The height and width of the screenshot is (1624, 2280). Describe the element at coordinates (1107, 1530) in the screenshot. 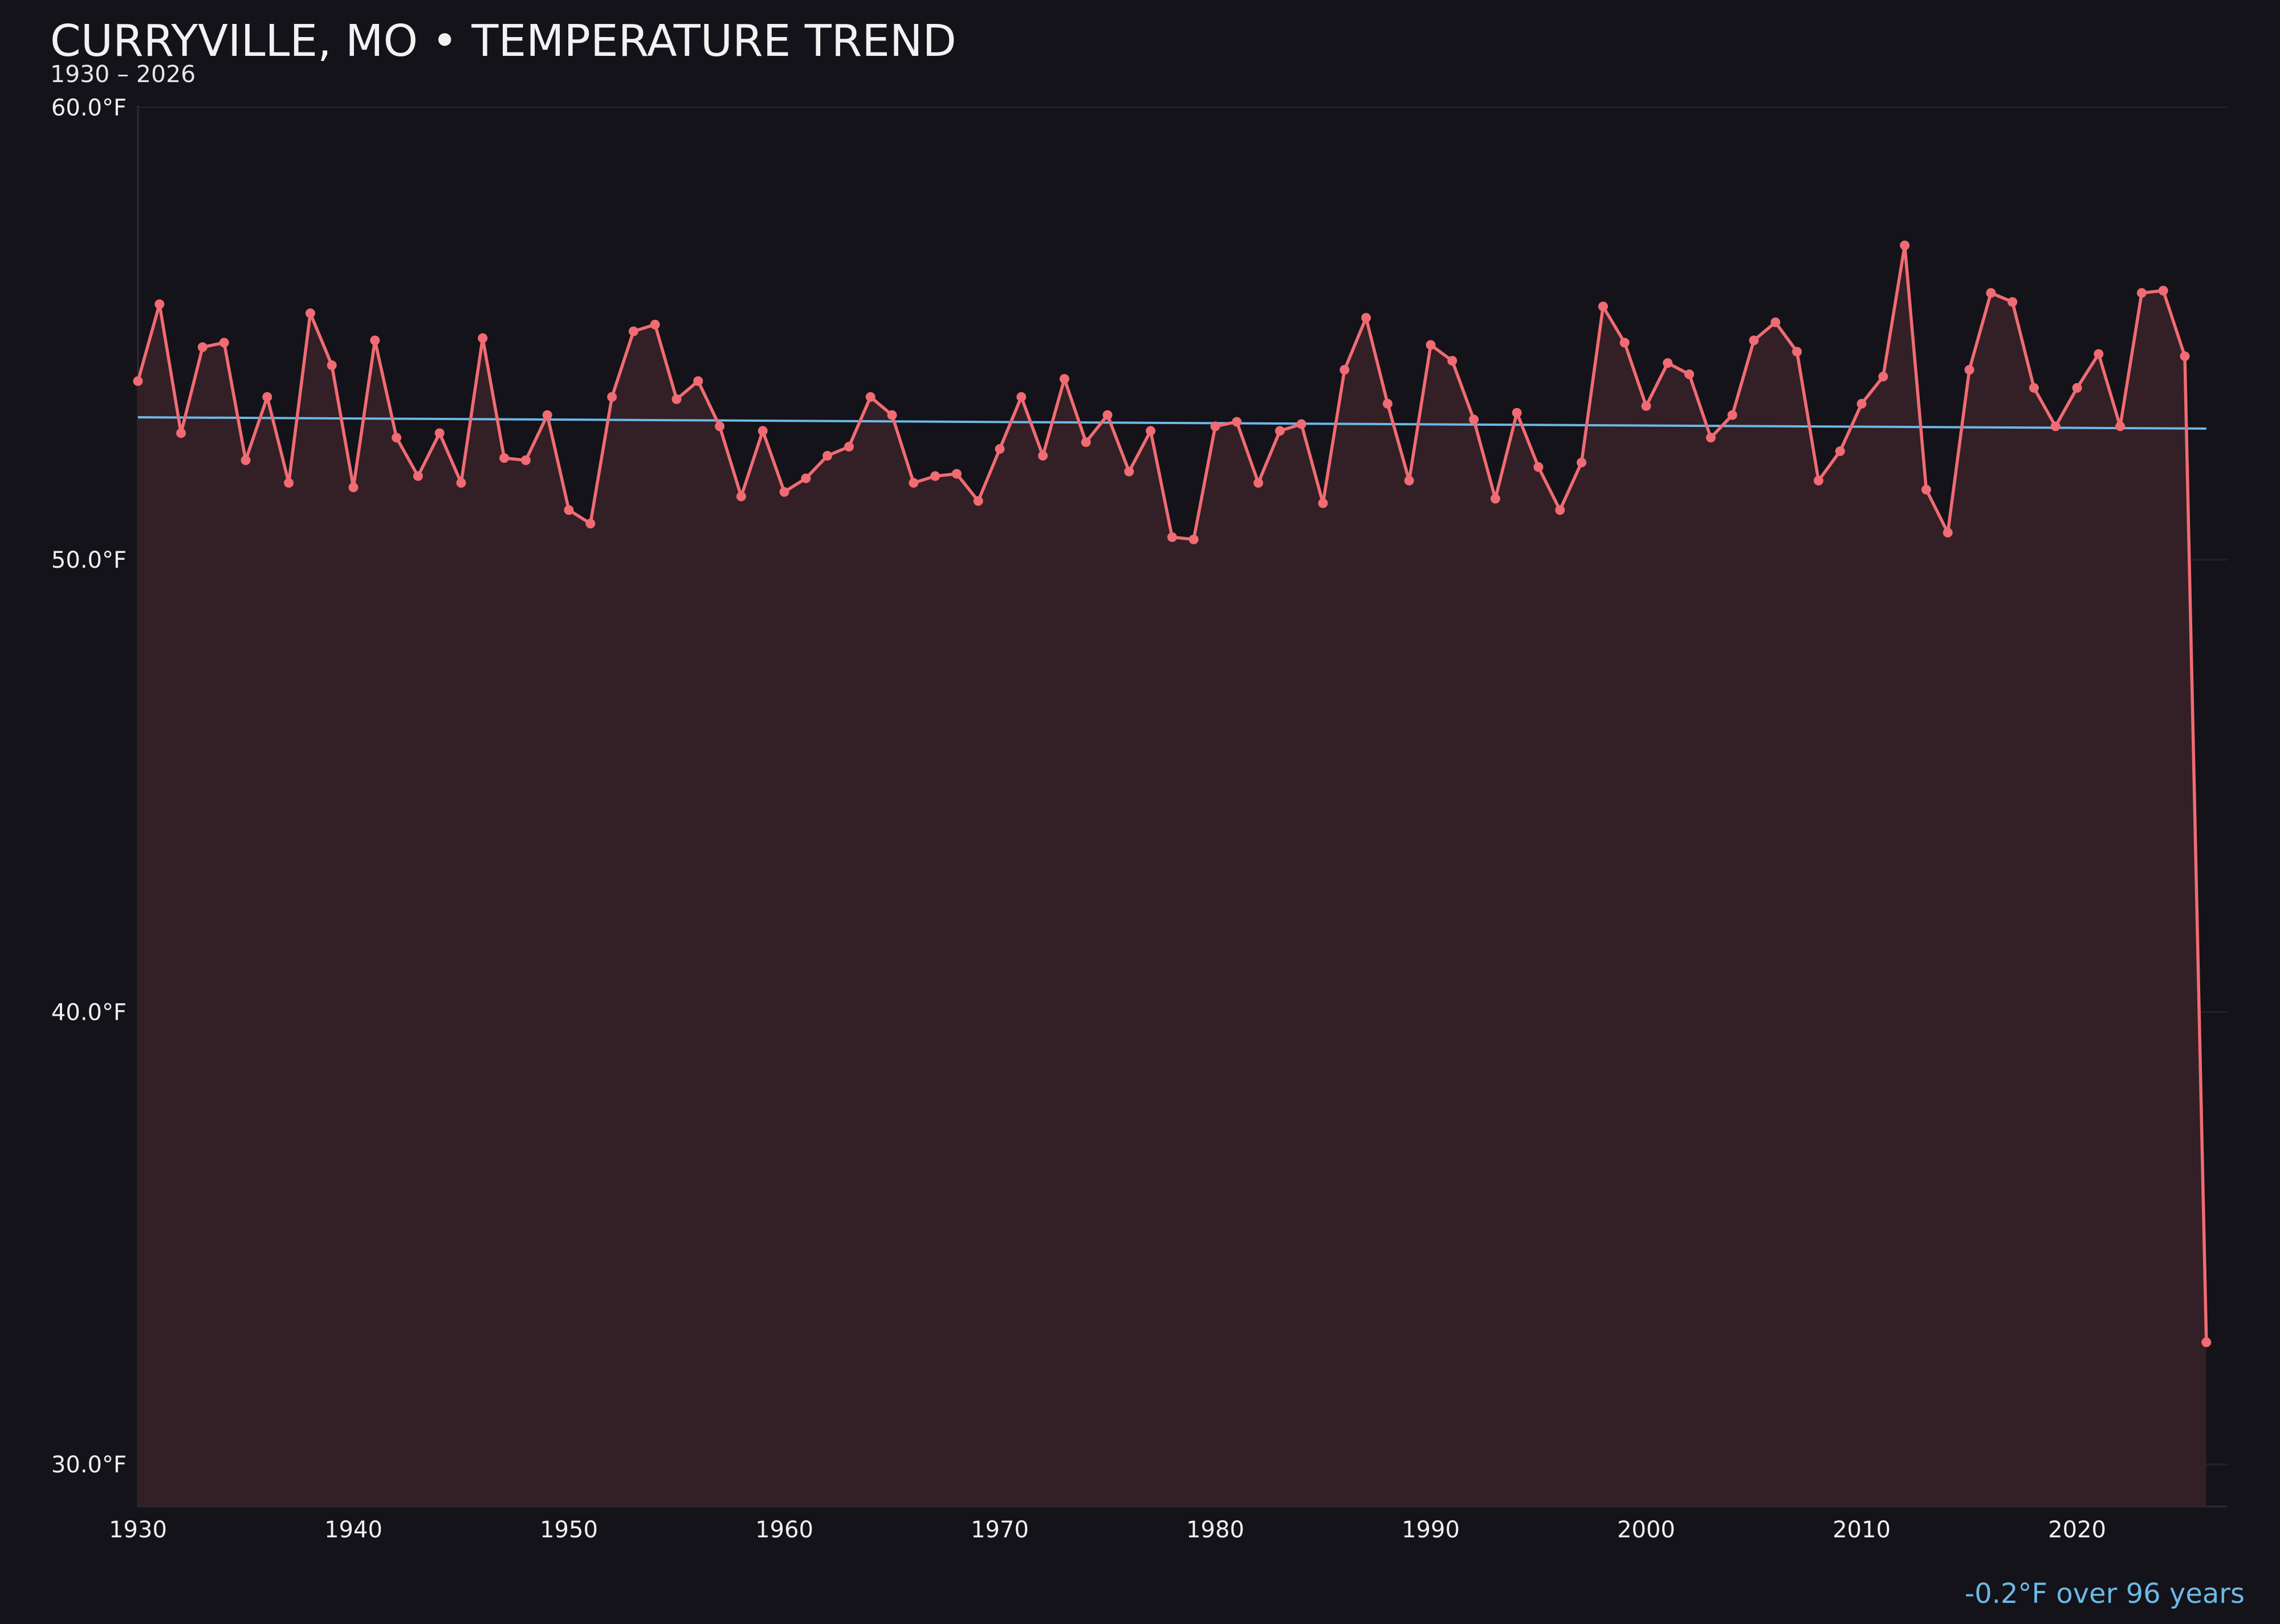

I see `x-axis-tick-labels: 1930 1940 1950 1960 1970 1980 1990 2000 2010 2020` at that location.